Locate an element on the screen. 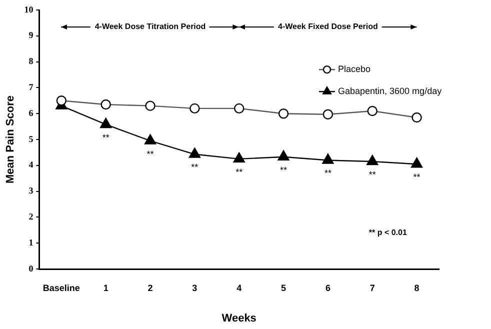 This screenshot has height=329, width=491. annotation: ** p < 0.01 is located at coordinates (388, 232).